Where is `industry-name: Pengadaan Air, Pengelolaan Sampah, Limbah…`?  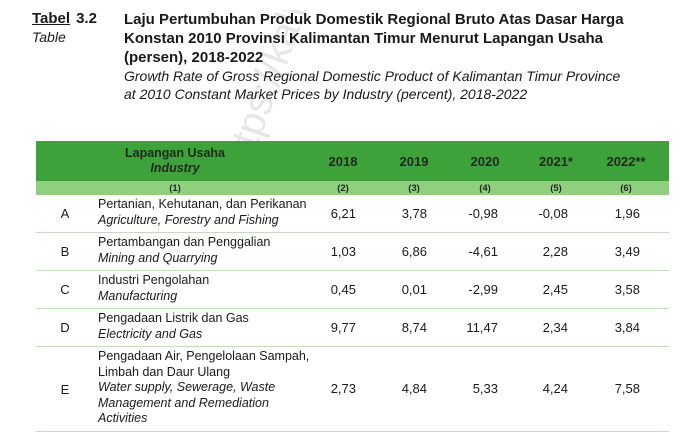 industry-name: Pengadaan Air, Pengelolaan Sampah, Limbah… is located at coordinates (223, 388).